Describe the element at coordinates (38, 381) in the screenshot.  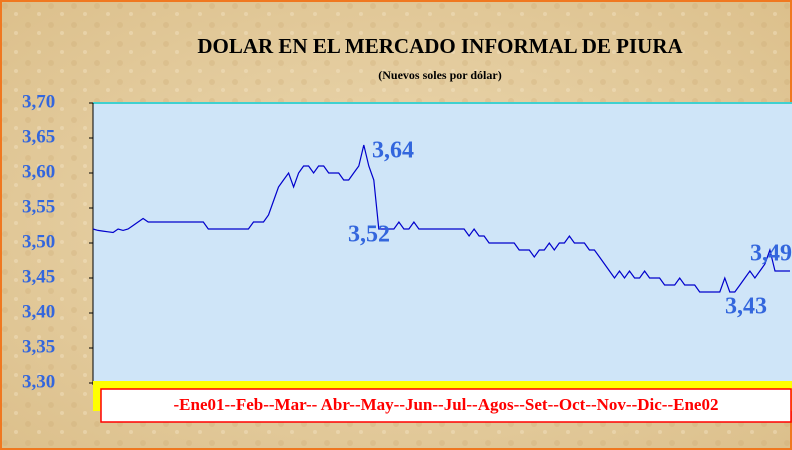
I see `y-tick-label: 3,30` at that location.